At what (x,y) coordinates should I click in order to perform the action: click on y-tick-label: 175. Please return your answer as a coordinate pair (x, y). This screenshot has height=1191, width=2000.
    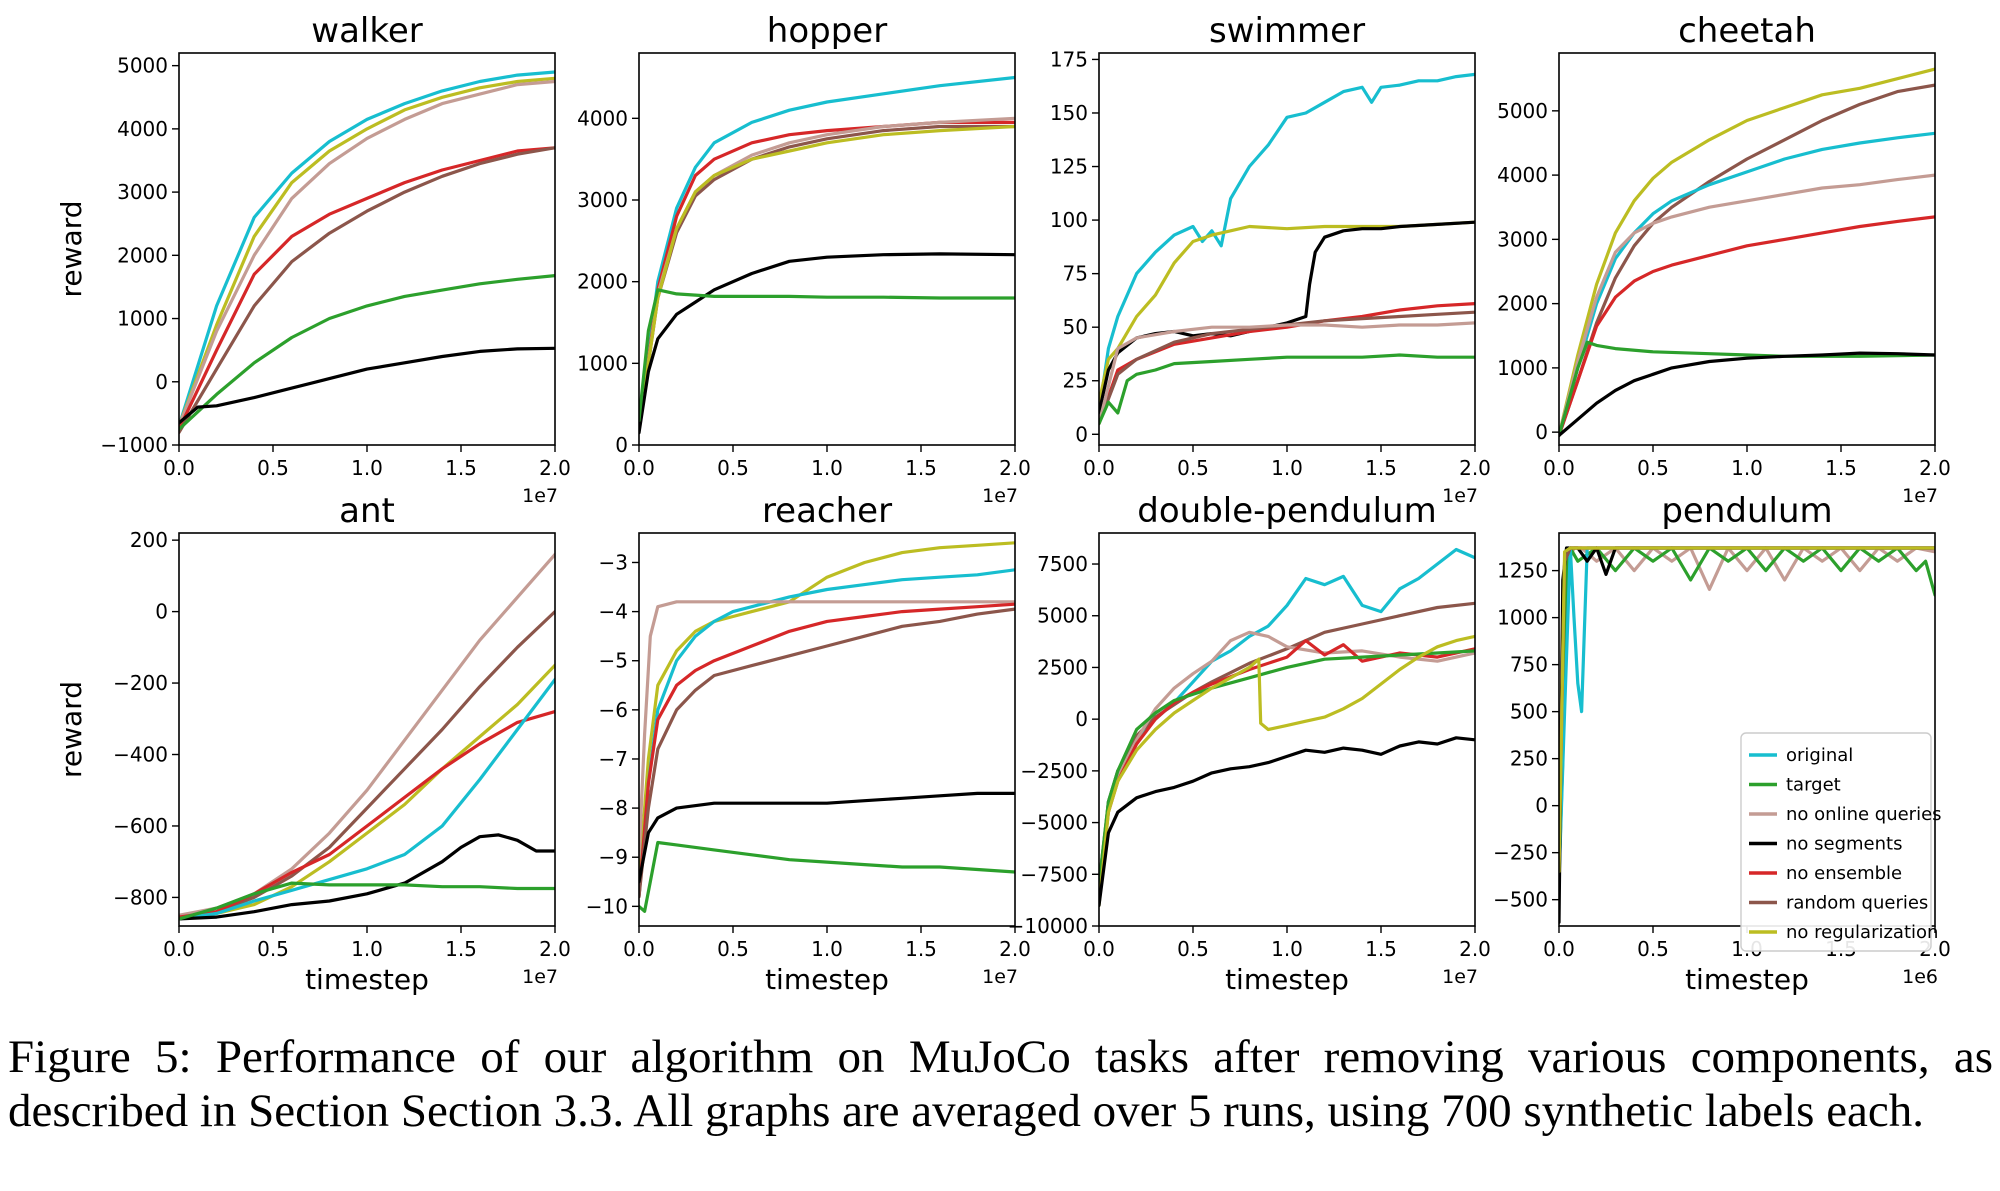
    Looking at the image, I should click on (1069, 59).